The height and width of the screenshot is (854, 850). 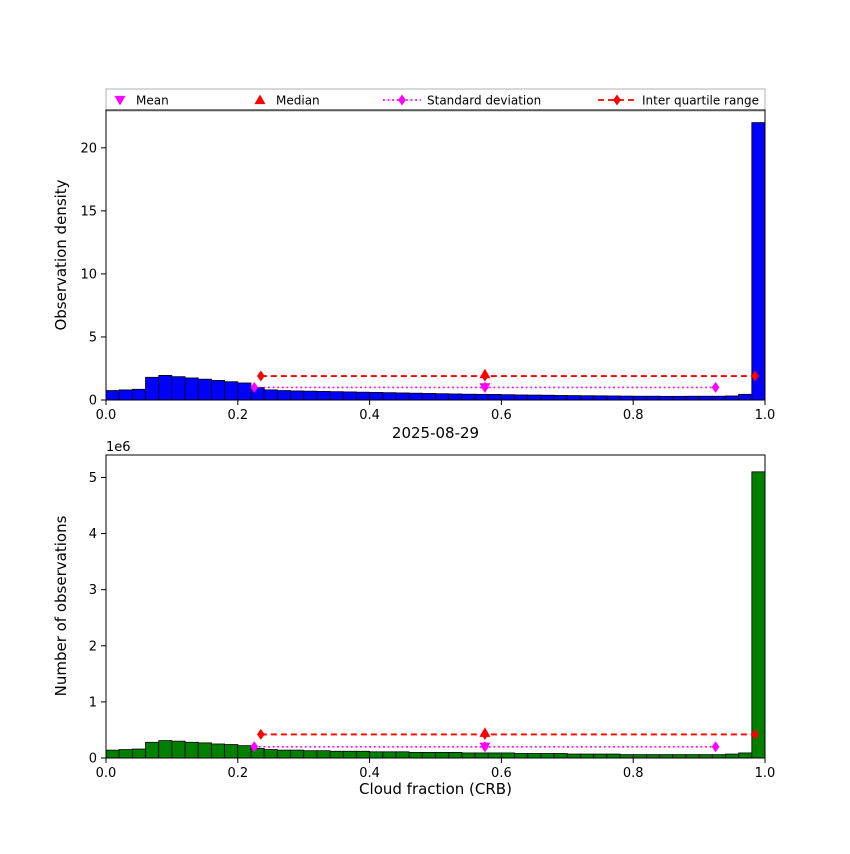 What do you see at coordinates (617, 100) in the screenshot?
I see `diamond-icon` at bounding box center [617, 100].